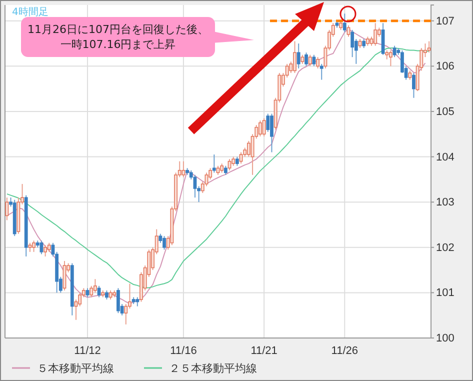 This screenshot has width=473, height=381. I want to click on annotation: 4時間足, so click(30, 12).